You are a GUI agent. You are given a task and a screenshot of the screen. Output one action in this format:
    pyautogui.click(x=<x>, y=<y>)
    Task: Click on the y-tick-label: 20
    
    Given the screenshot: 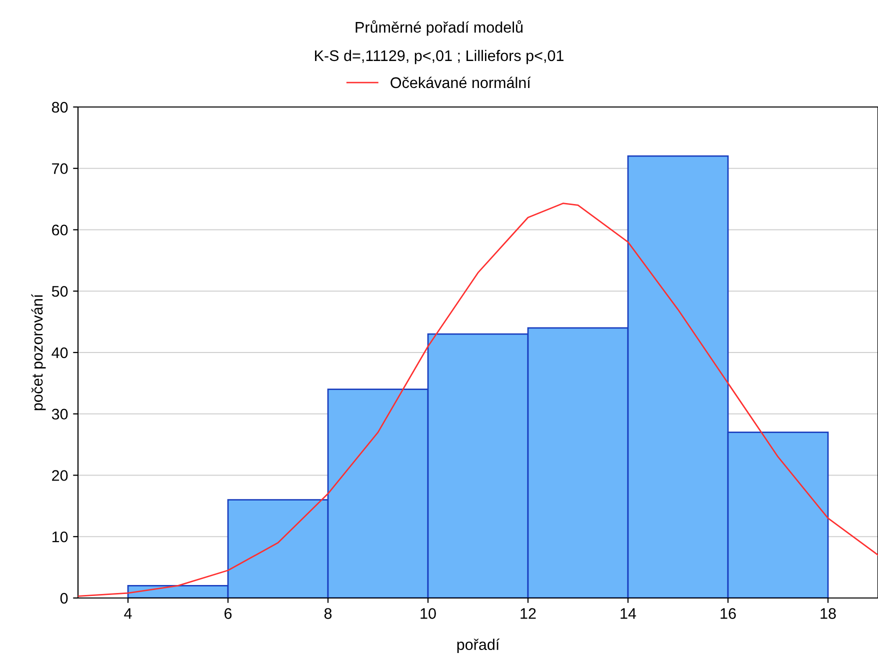 What is the action you would take?
    pyautogui.click(x=60, y=475)
    